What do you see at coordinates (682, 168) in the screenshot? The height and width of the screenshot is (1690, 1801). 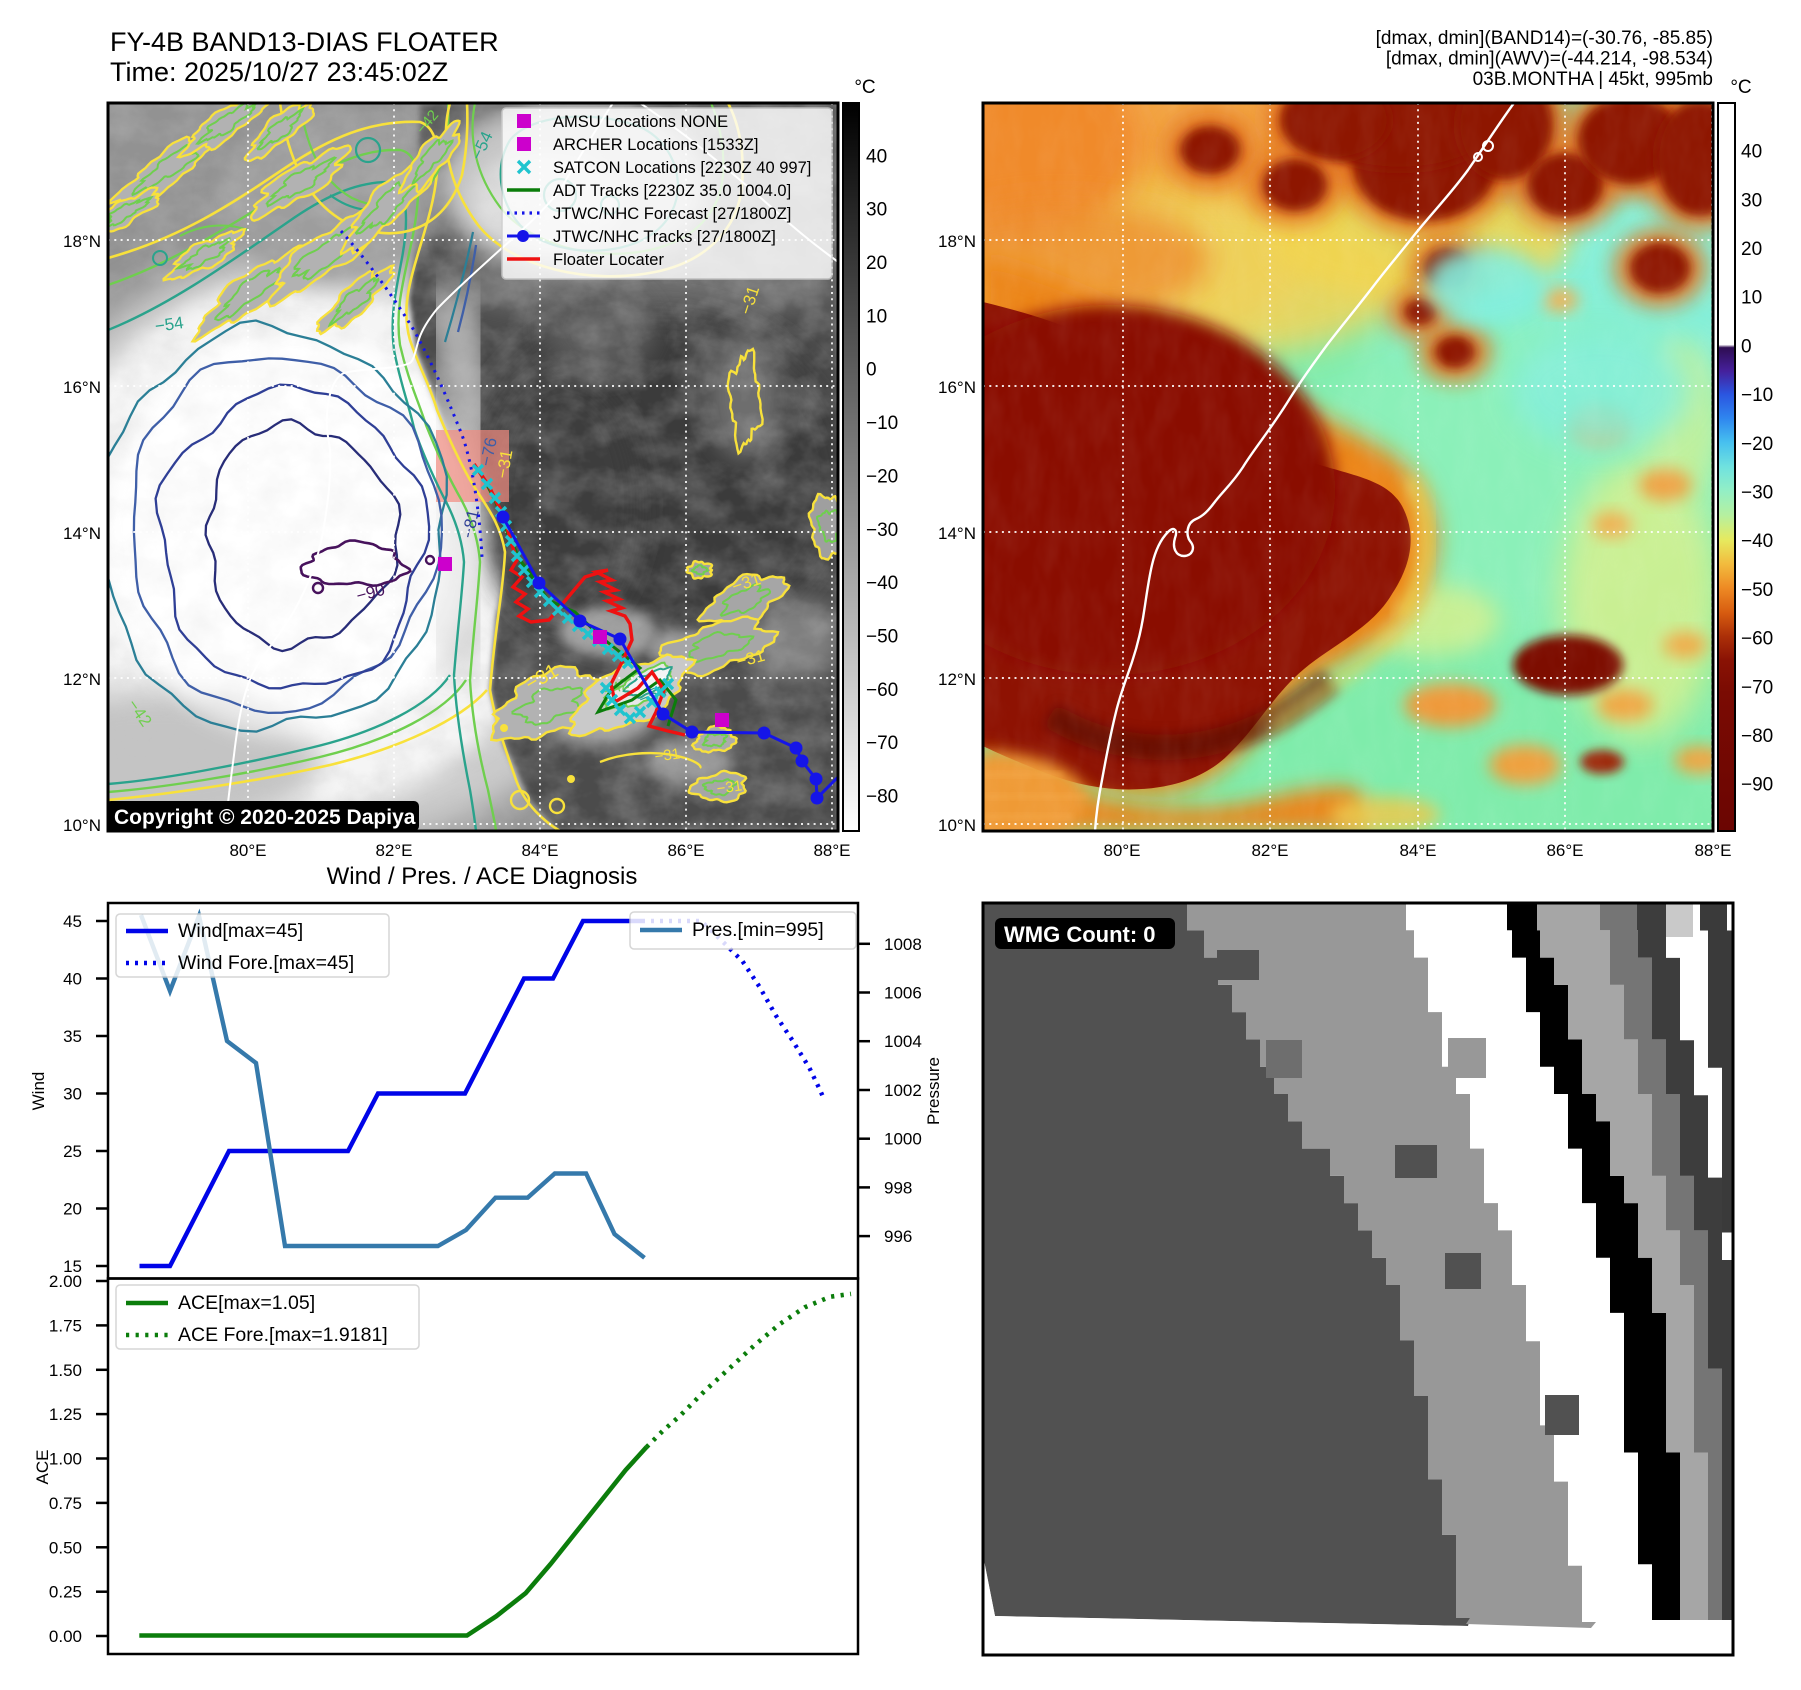 I see `svg-text:SATCON Locations [2230Z 40 997: SATCON Locations [2230Z 40 997]` at bounding box center [682, 168].